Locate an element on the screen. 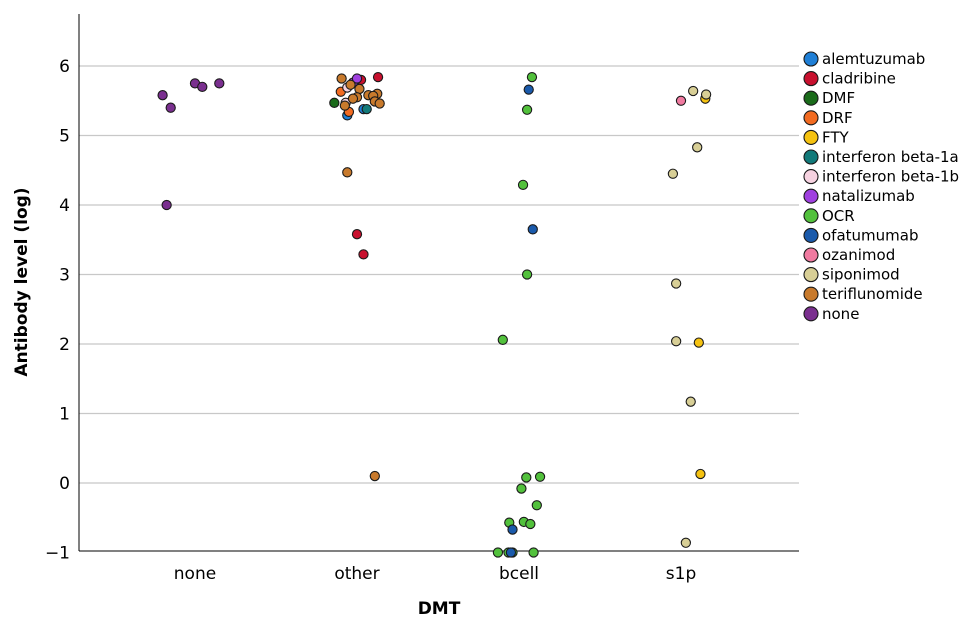 Image resolution: width=971 pixels, height=618 pixels. legend-item-none: none is located at coordinates (831, 314).